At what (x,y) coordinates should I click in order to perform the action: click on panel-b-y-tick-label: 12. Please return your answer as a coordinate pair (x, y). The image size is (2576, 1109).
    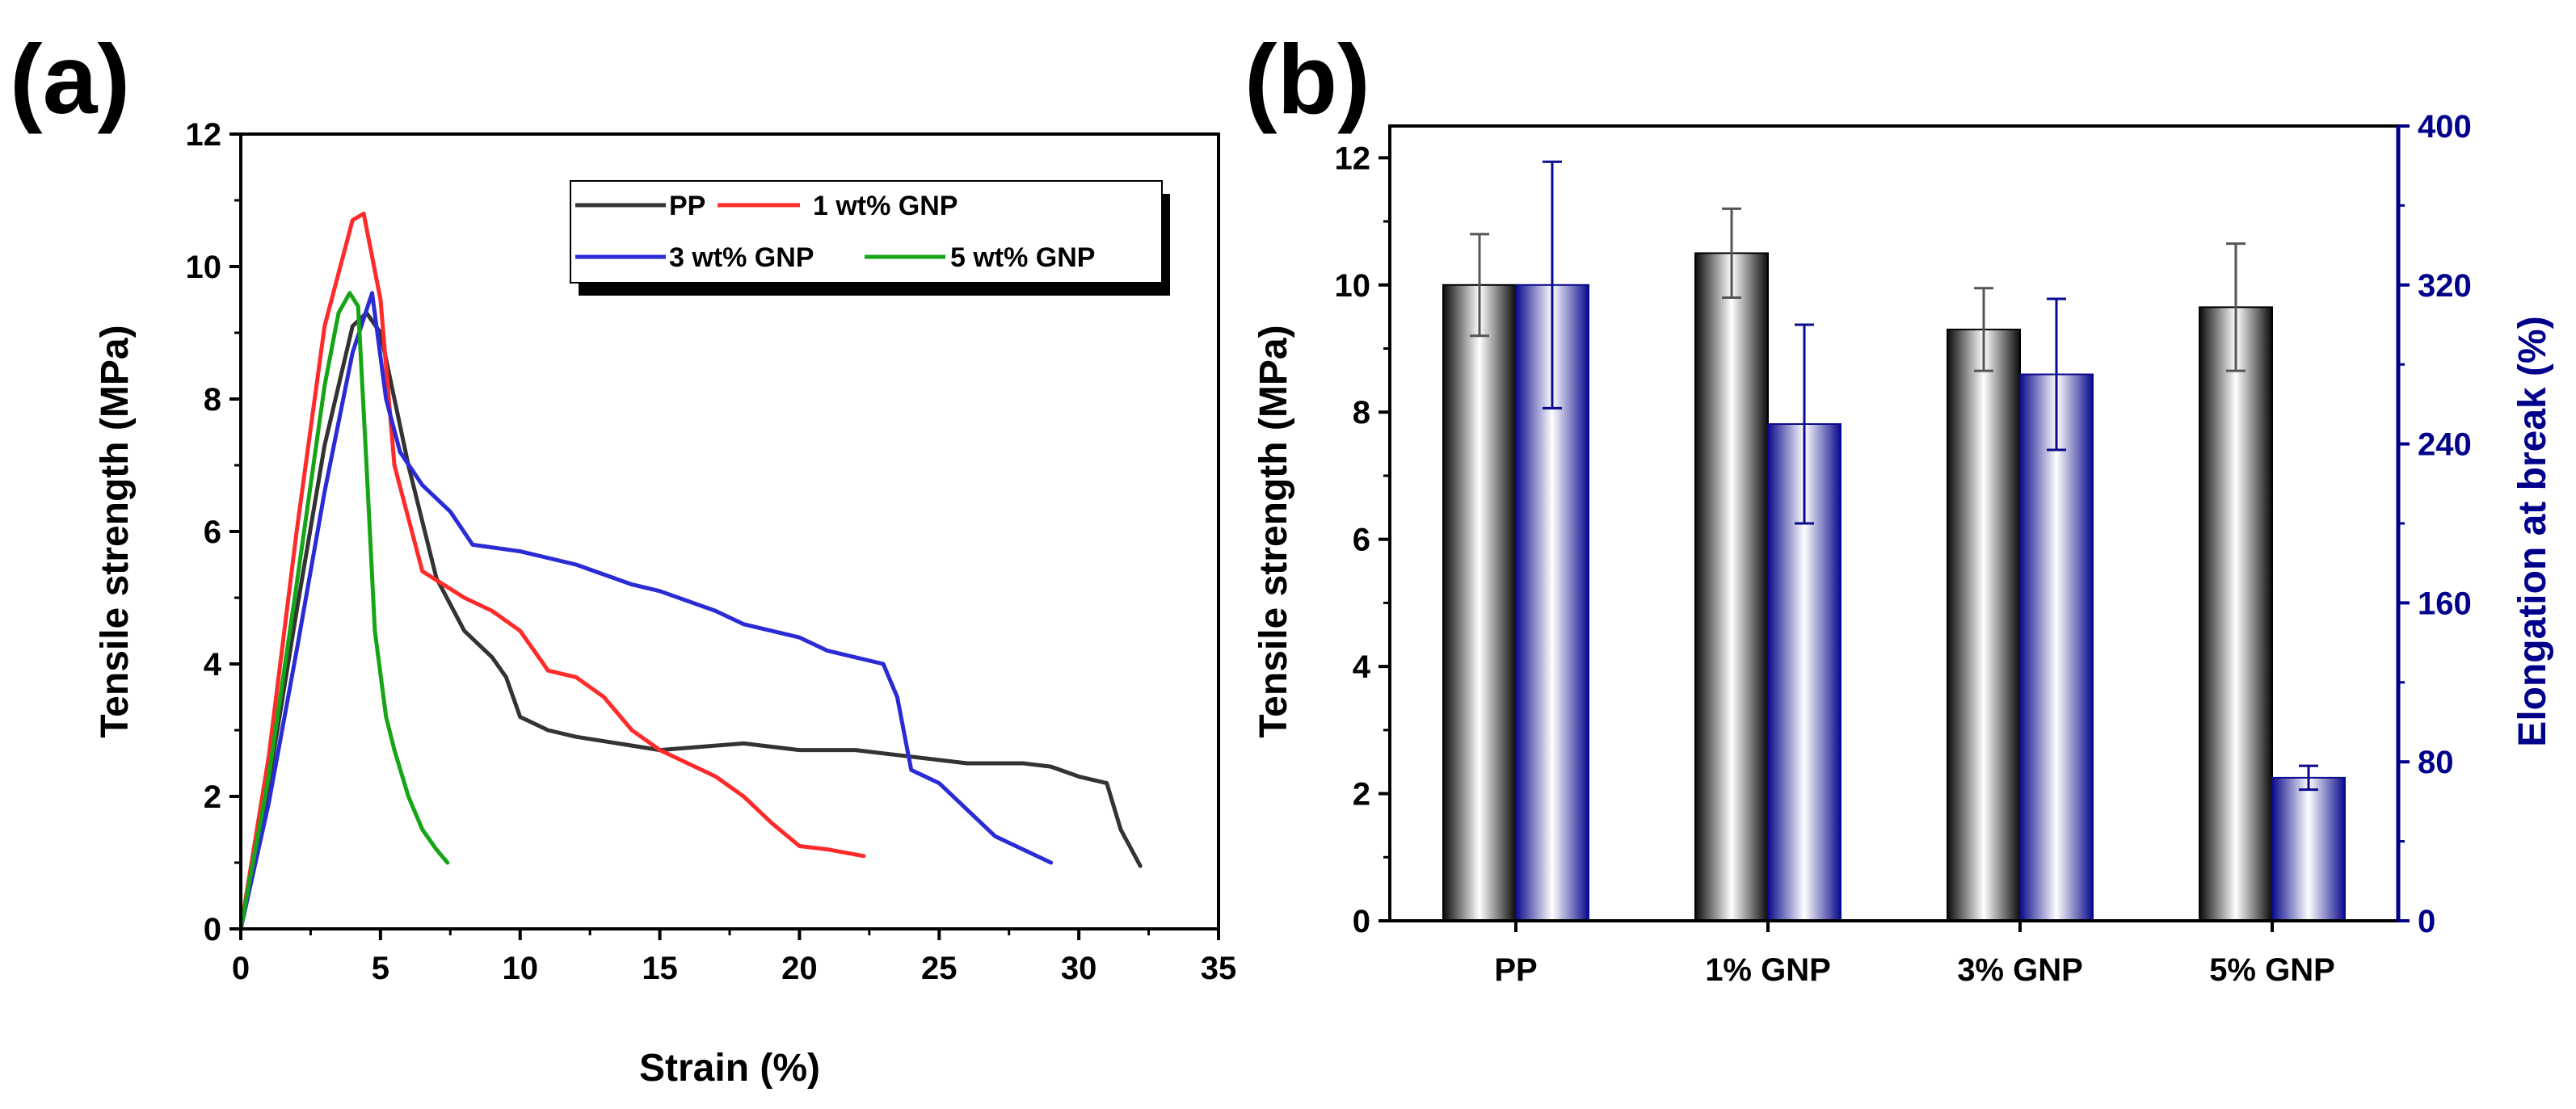
    Looking at the image, I should click on (1353, 158).